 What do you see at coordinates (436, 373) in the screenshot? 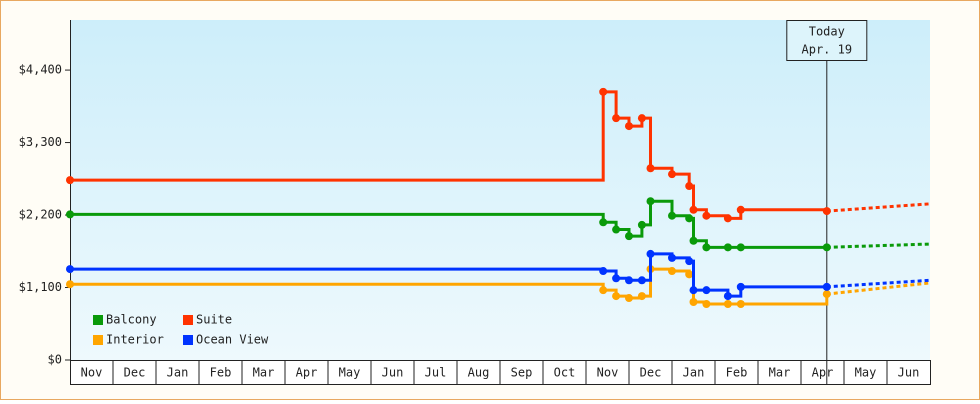
I see `x-tick-label: Jul` at bounding box center [436, 373].